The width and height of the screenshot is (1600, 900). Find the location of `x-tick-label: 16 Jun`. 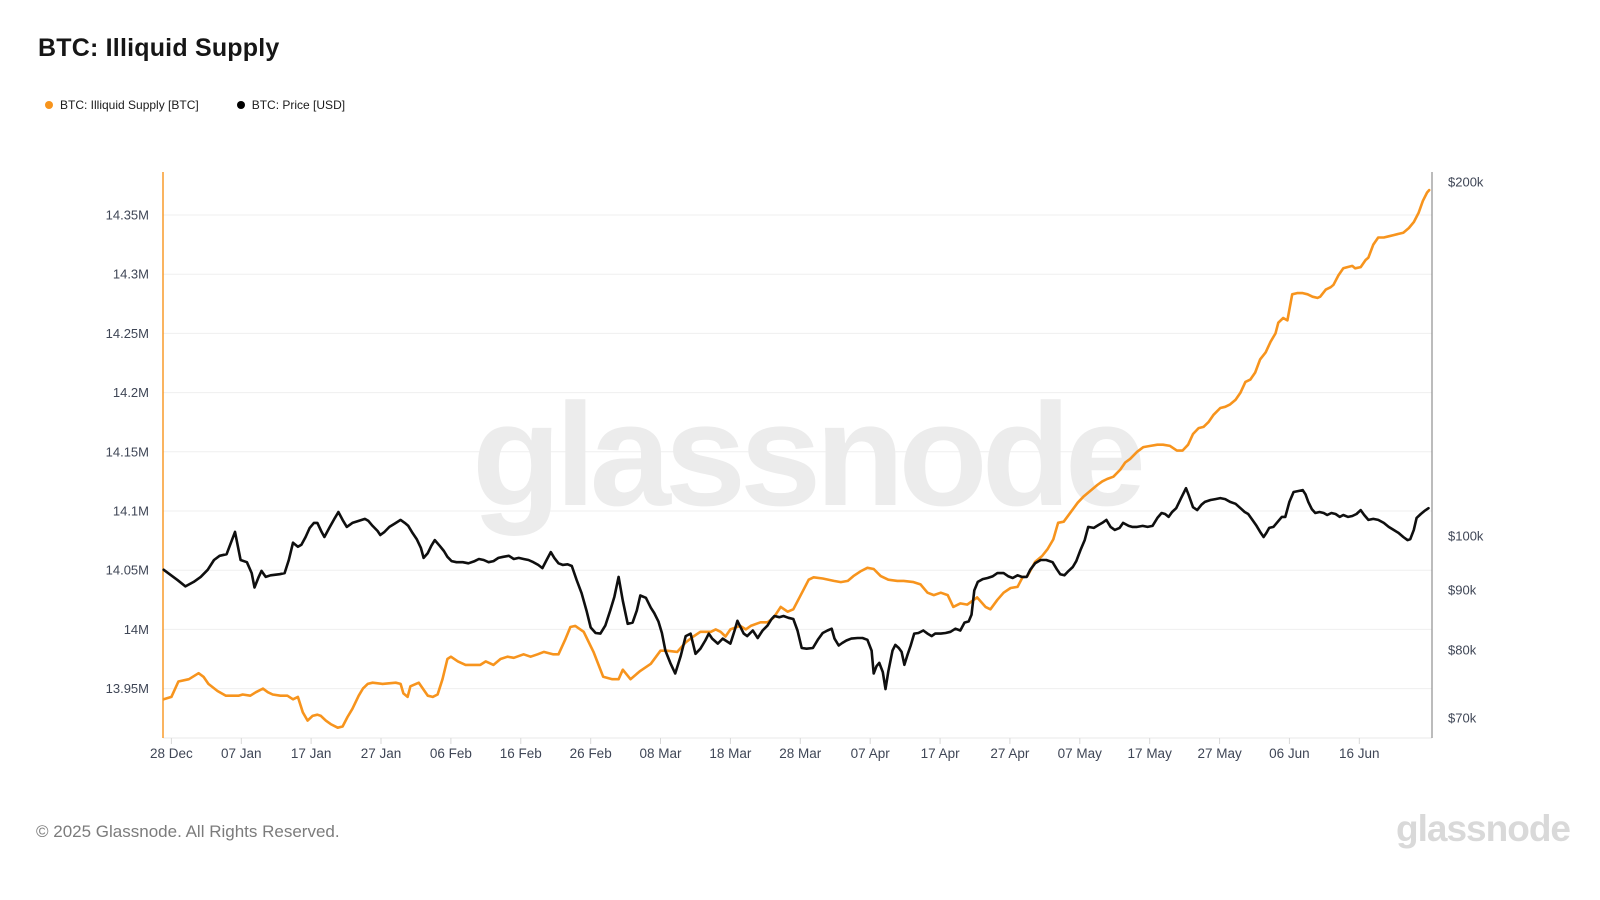

x-tick-label: 16 Jun is located at coordinates (1359, 753).